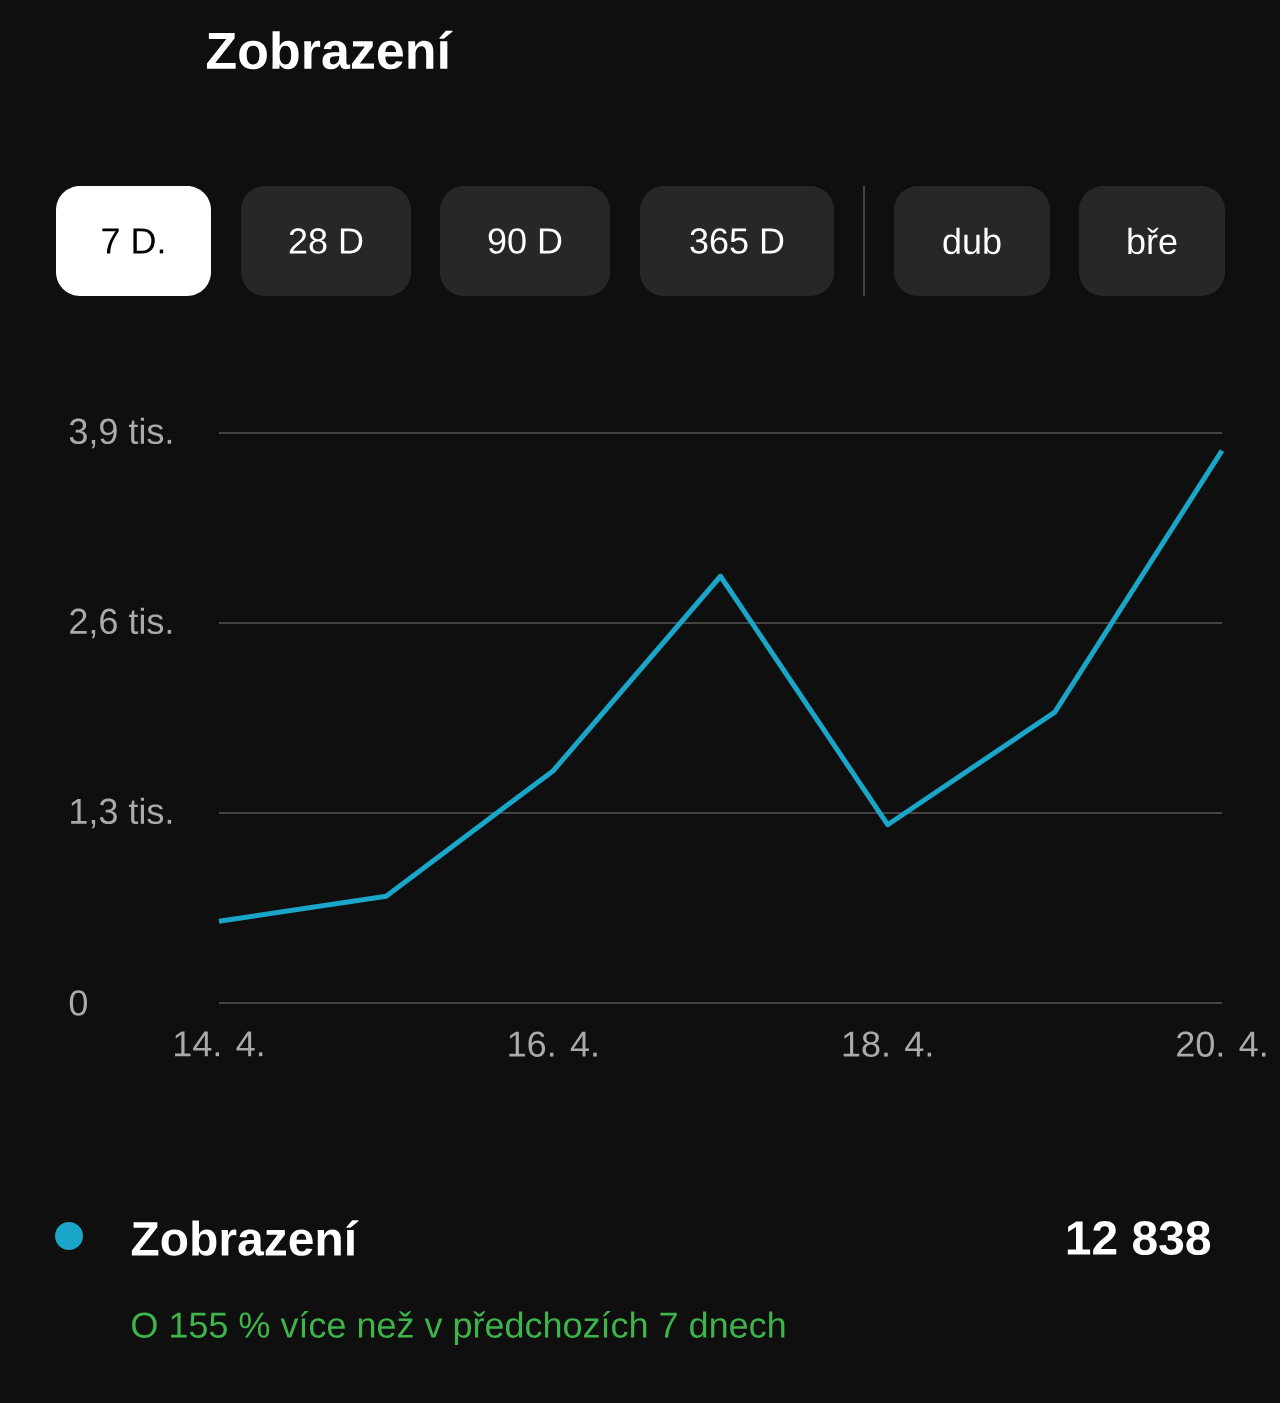 This screenshot has height=1403, width=1281. I want to click on text: 365 D, so click(737, 241).